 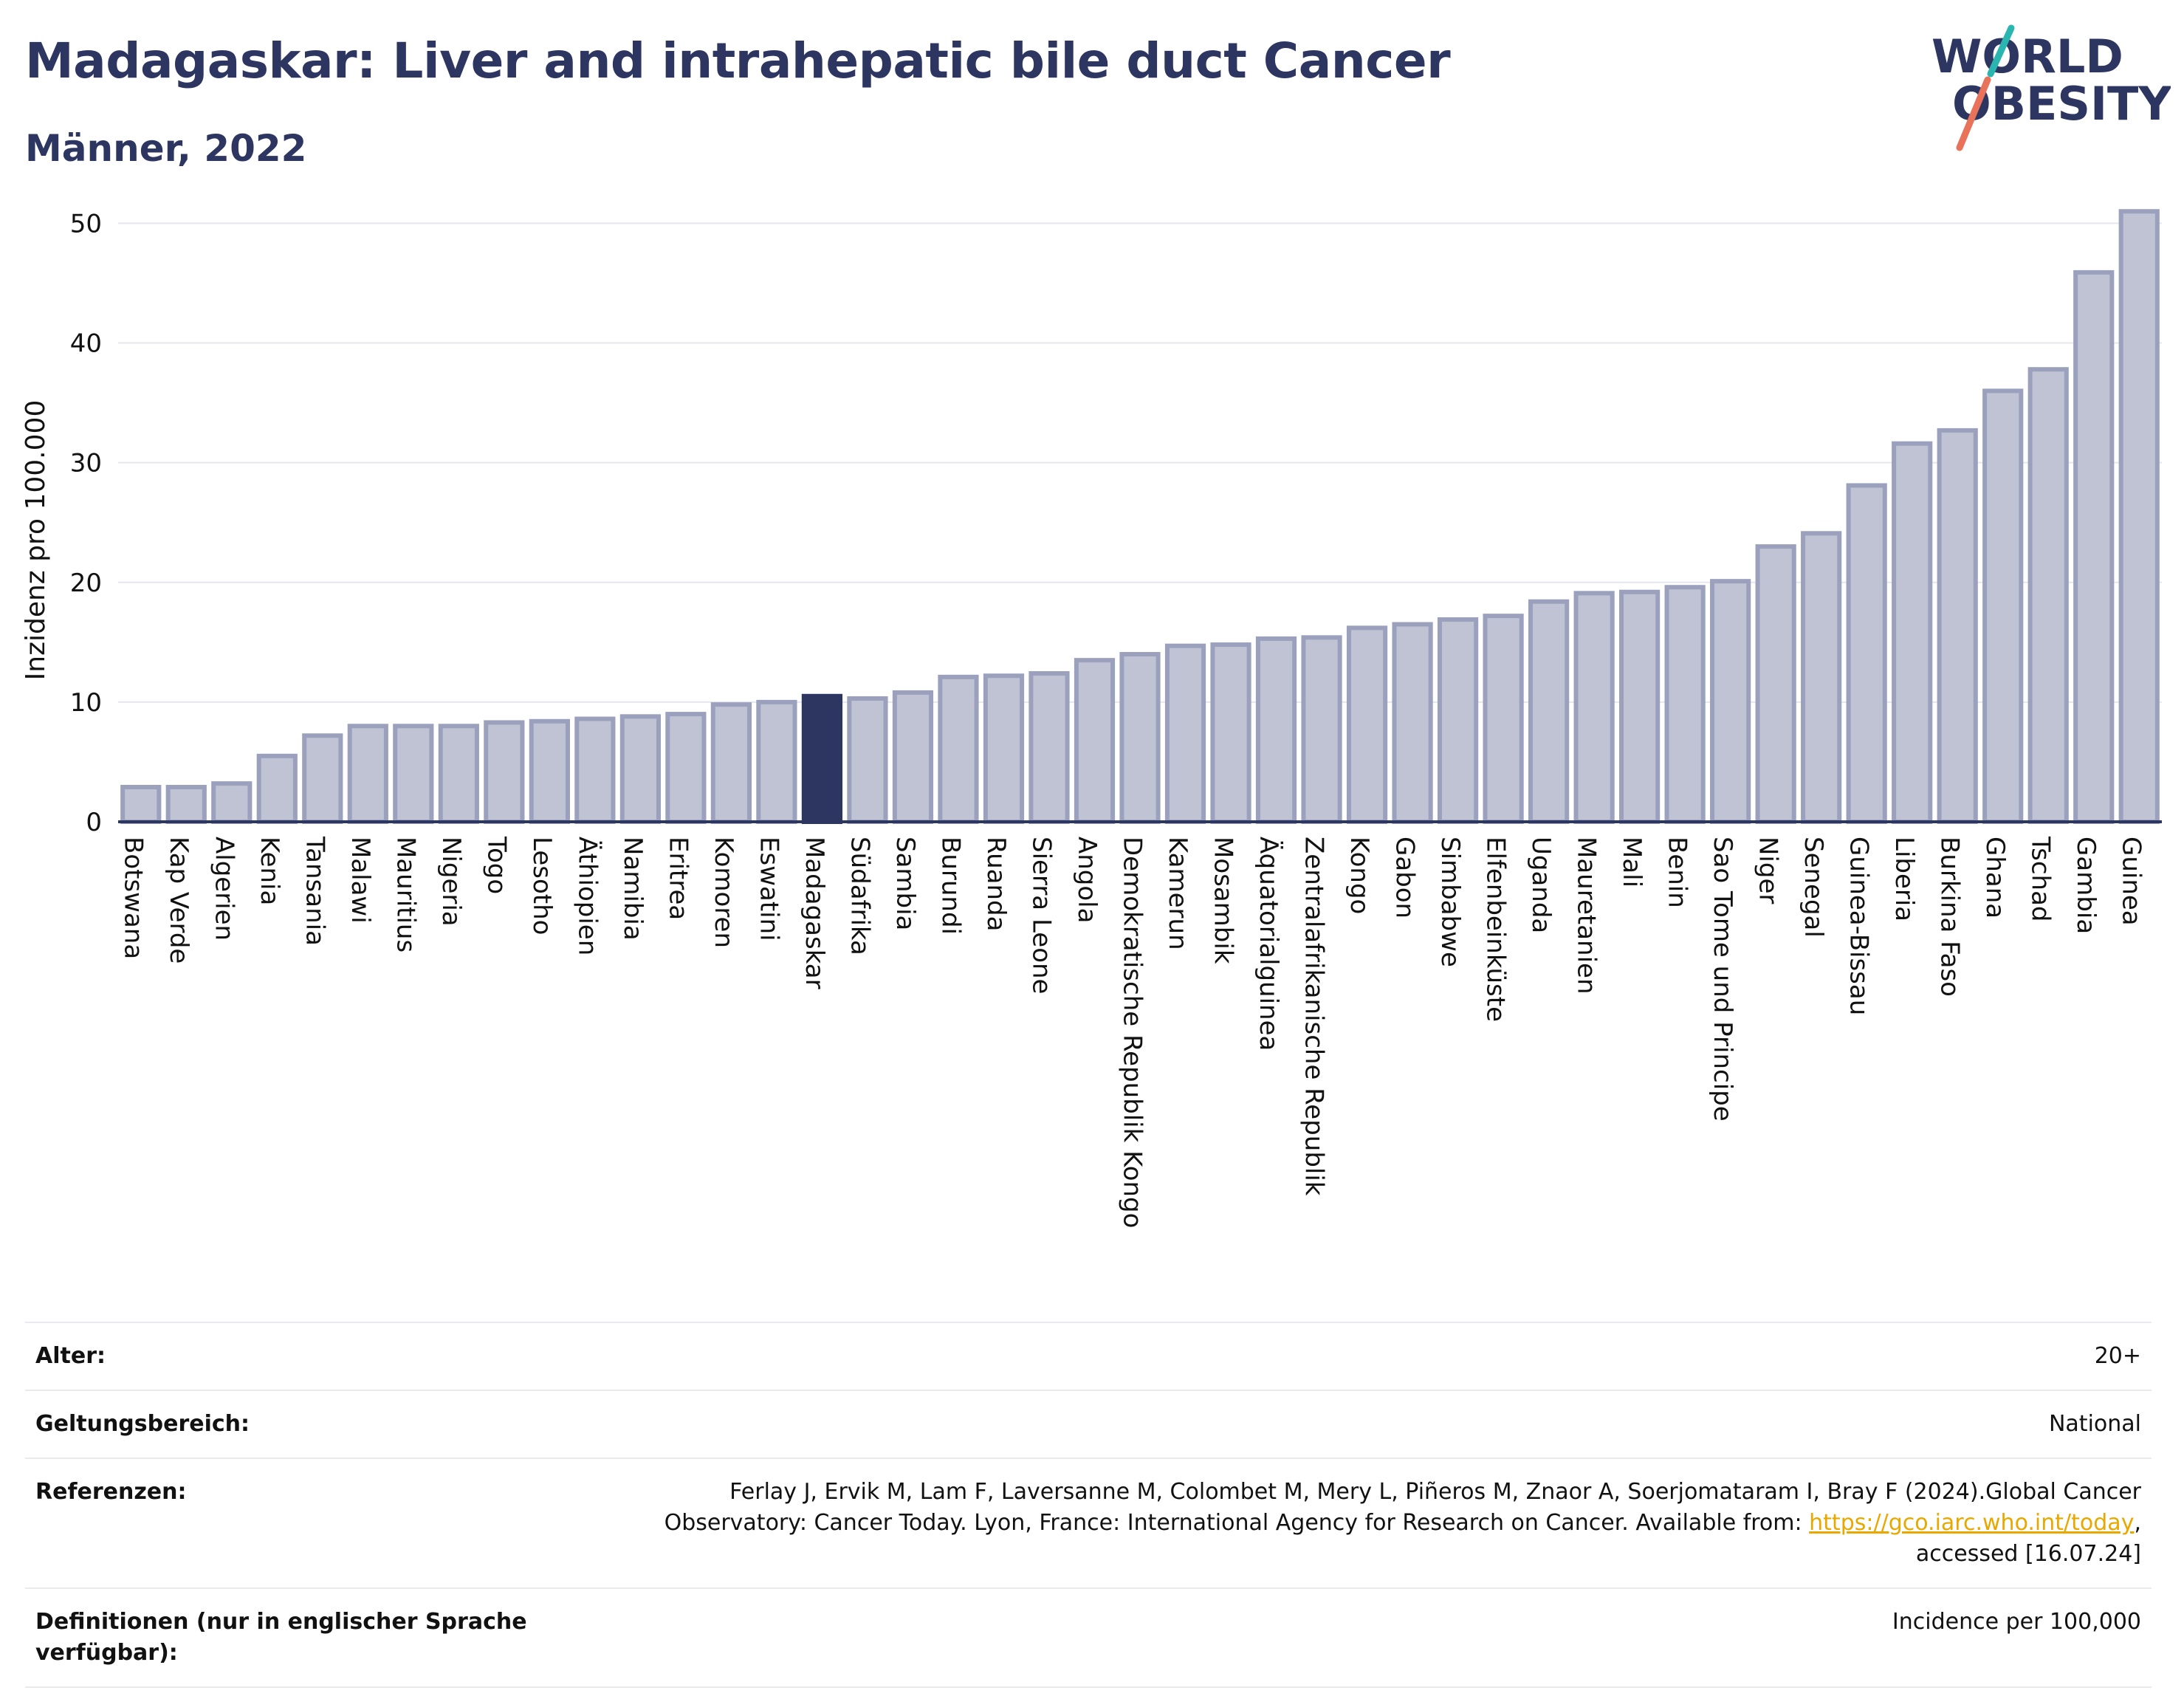 I want to click on meta-value-age: 20+, so click(x=2117, y=1356).